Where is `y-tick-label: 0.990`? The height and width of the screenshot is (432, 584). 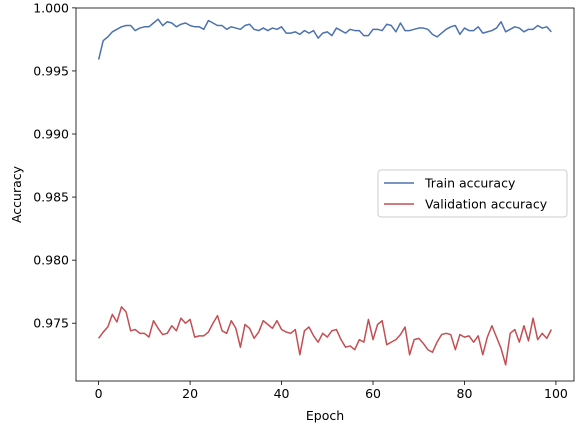
y-tick-label: 0.990 is located at coordinates (51, 134).